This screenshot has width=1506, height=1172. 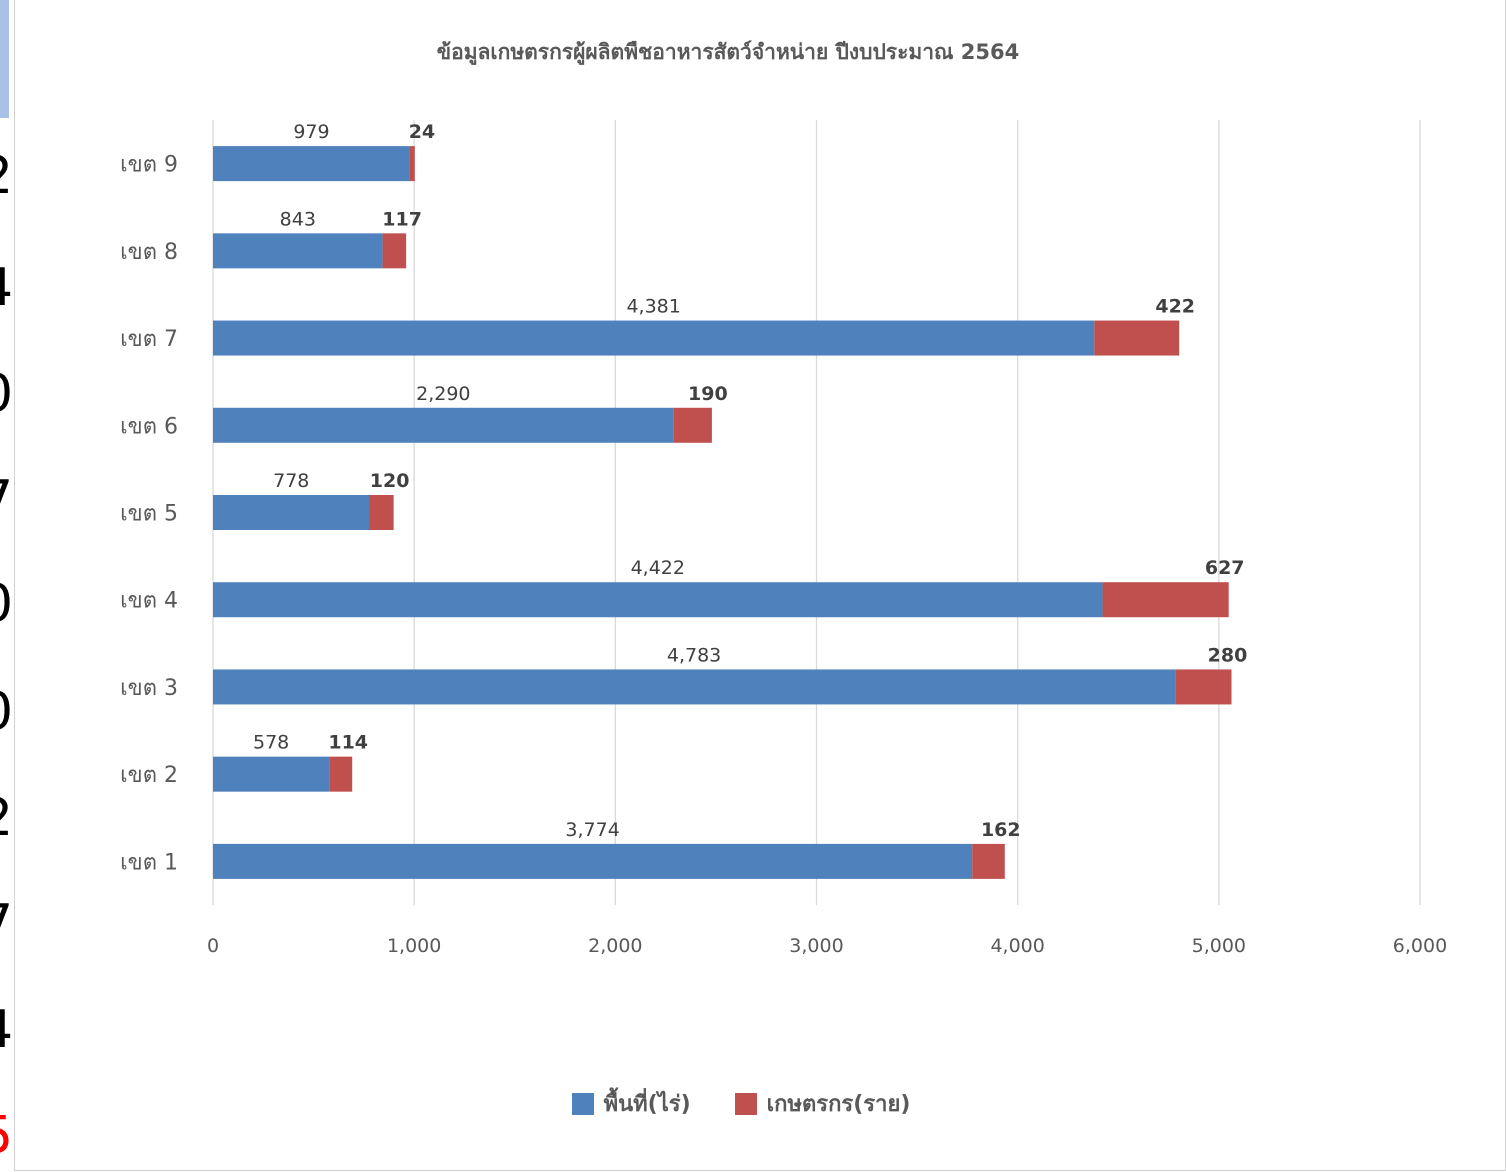 What do you see at coordinates (213, 946) in the screenshot?
I see `x-tick-label: 0` at bounding box center [213, 946].